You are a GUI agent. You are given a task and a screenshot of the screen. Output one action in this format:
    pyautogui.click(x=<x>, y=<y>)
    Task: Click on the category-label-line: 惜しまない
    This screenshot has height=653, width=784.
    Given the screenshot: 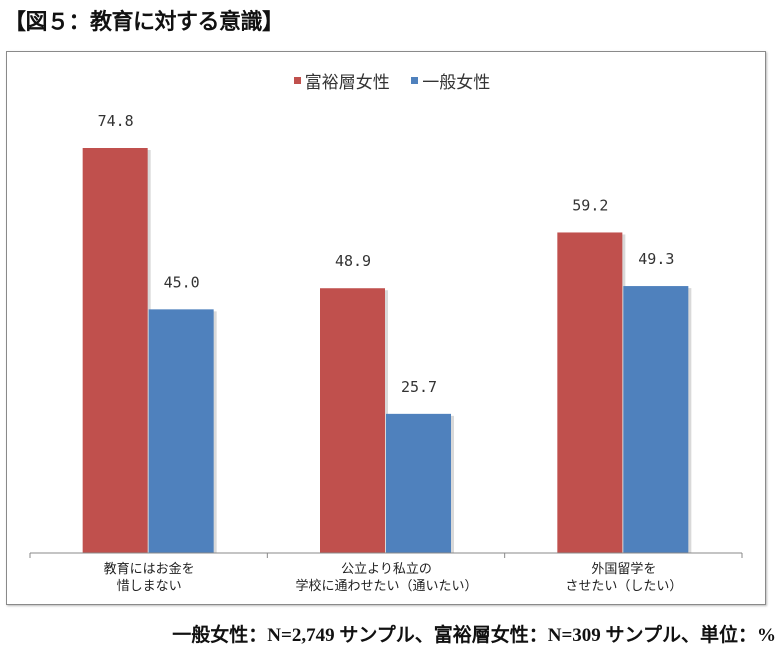 What is the action you would take?
    pyautogui.click(x=149, y=586)
    